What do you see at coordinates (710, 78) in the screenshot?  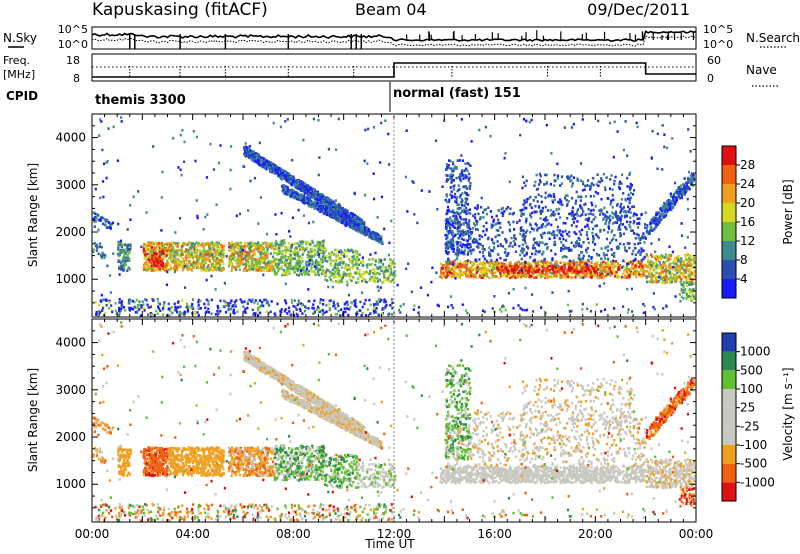 I see `nave-tick-bottom: 0` at bounding box center [710, 78].